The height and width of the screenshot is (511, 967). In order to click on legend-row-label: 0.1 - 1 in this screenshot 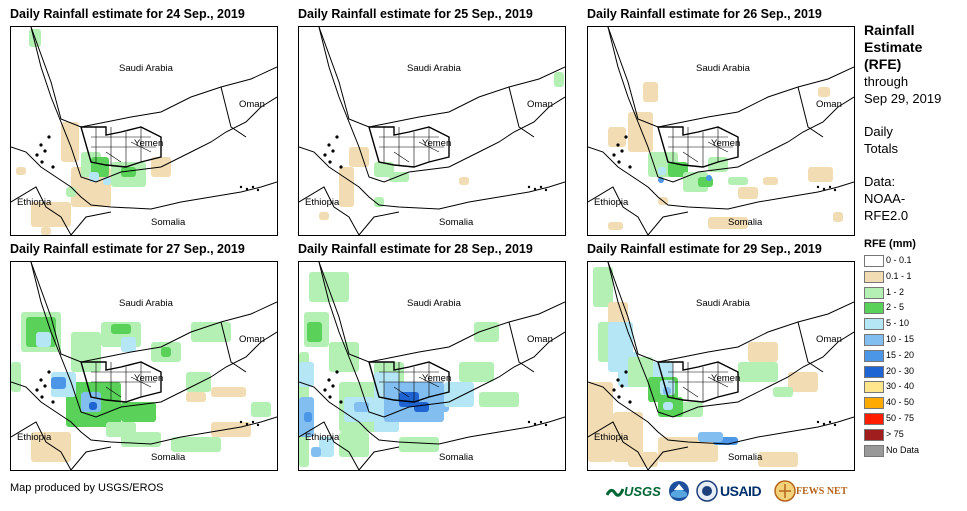, I will do `click(899, 275)`.